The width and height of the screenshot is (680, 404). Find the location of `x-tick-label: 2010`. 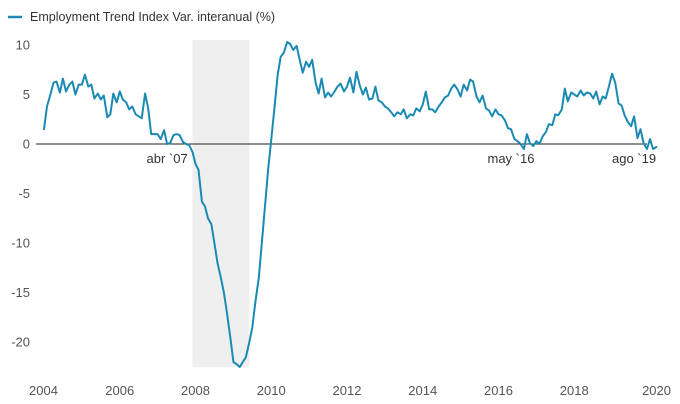

x-tick-label: 2010 is located at coordinates (271, 390).